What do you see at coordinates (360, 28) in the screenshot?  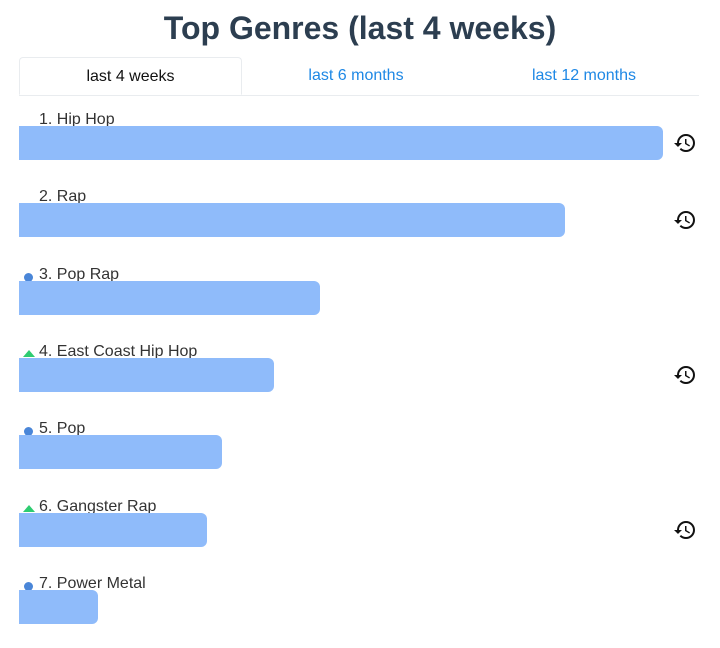 I see `page-title: Top Genres (last 4 weeks)` at bounding box center [360, 28].